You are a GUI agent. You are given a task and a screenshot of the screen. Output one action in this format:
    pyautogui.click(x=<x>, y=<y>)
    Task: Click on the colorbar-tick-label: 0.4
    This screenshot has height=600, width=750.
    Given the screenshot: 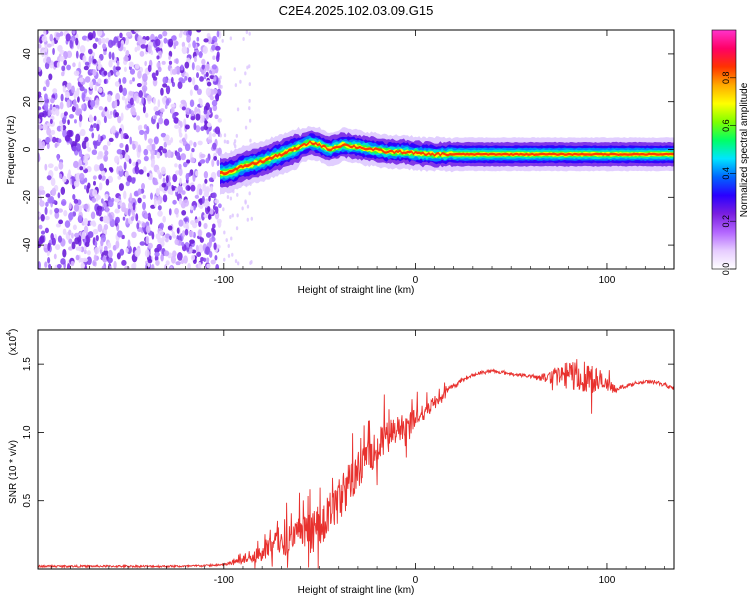 What is the action you would take?
    pyautogui.click(x=726, y=173)
    